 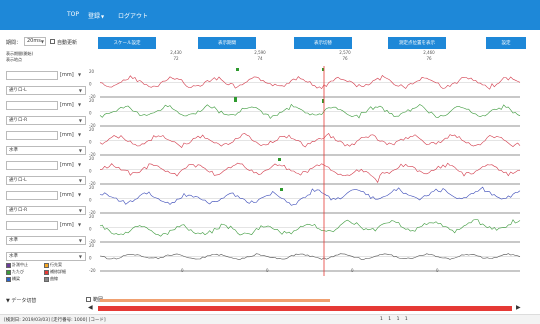 What do you see at coordinates (127, 43) in the screenshot?
I see `scale-setting-button: スケール設定` at bounding box center [127, 43].